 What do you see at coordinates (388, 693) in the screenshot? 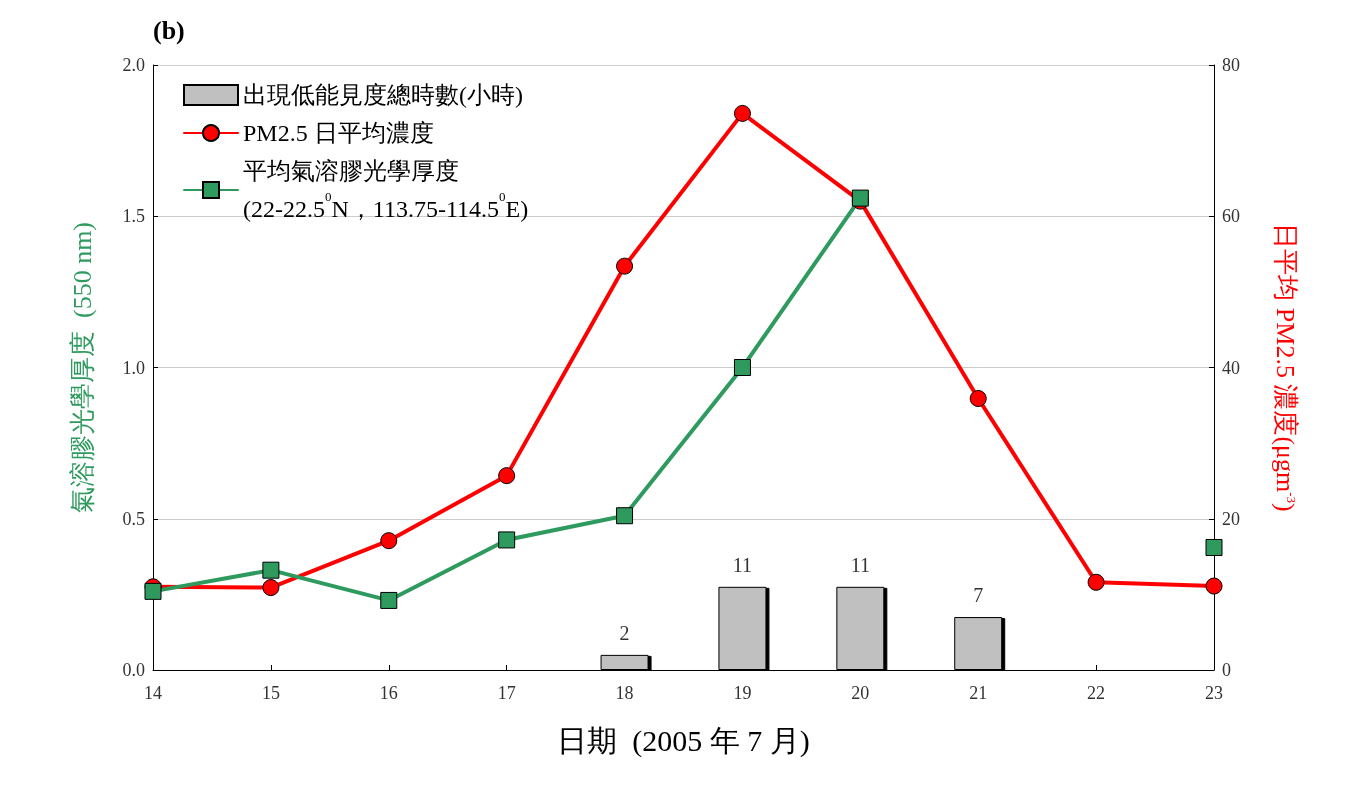
I see `x-tick-label: 16` at bounding box center [388, 693].